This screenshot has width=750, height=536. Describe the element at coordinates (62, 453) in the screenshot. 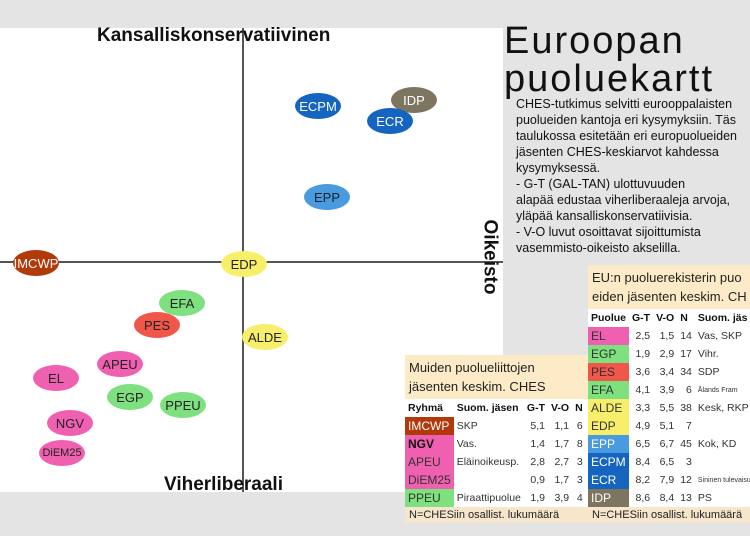

I see `party-ellipse-diem25: DiEM25` at that location.